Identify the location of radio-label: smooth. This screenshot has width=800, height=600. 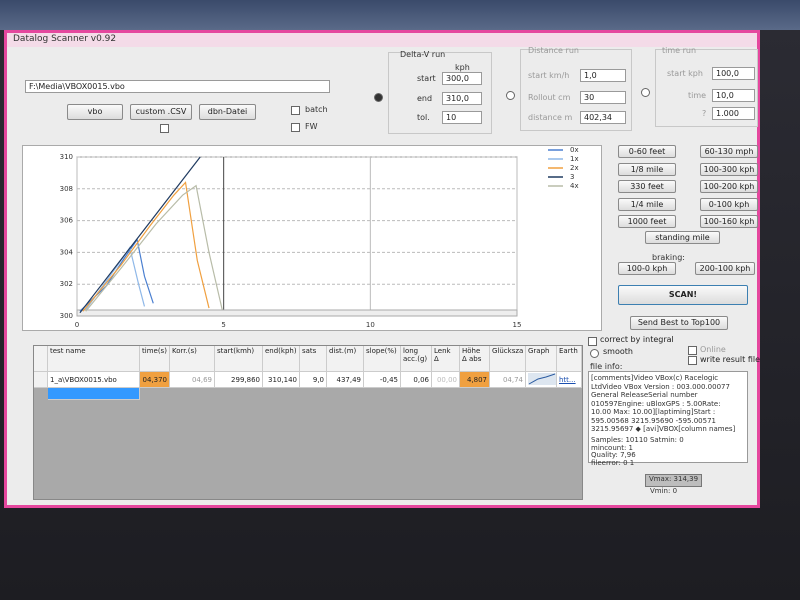
(618, 351).